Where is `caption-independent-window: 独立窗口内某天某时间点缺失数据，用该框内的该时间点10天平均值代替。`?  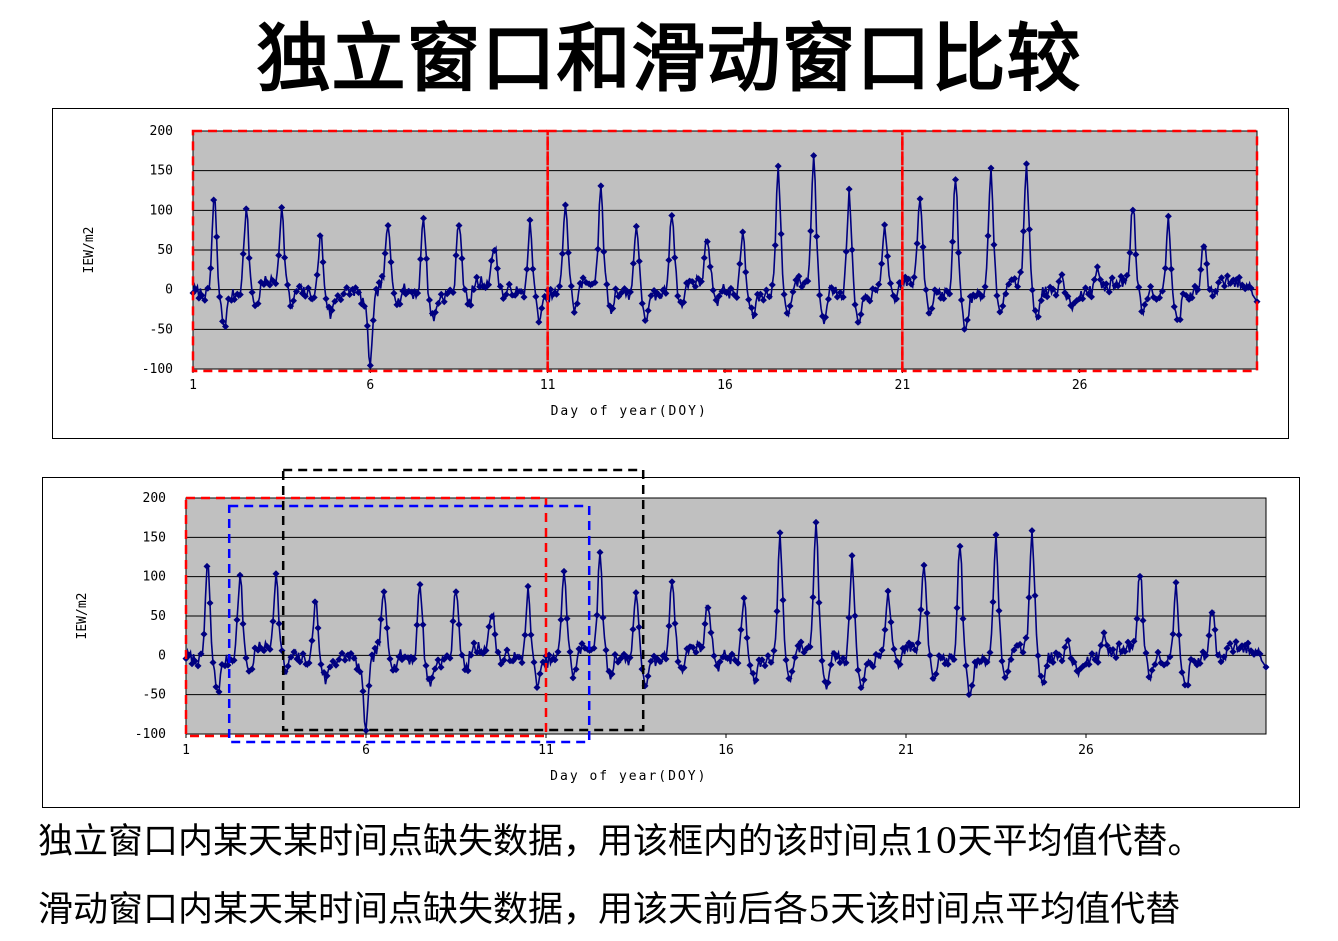 caption-independent-window: 独立窗口内某天某时间点缺失数据，用该框内的该时间点10天平均值代替。 is located at coordinates (620, 842).